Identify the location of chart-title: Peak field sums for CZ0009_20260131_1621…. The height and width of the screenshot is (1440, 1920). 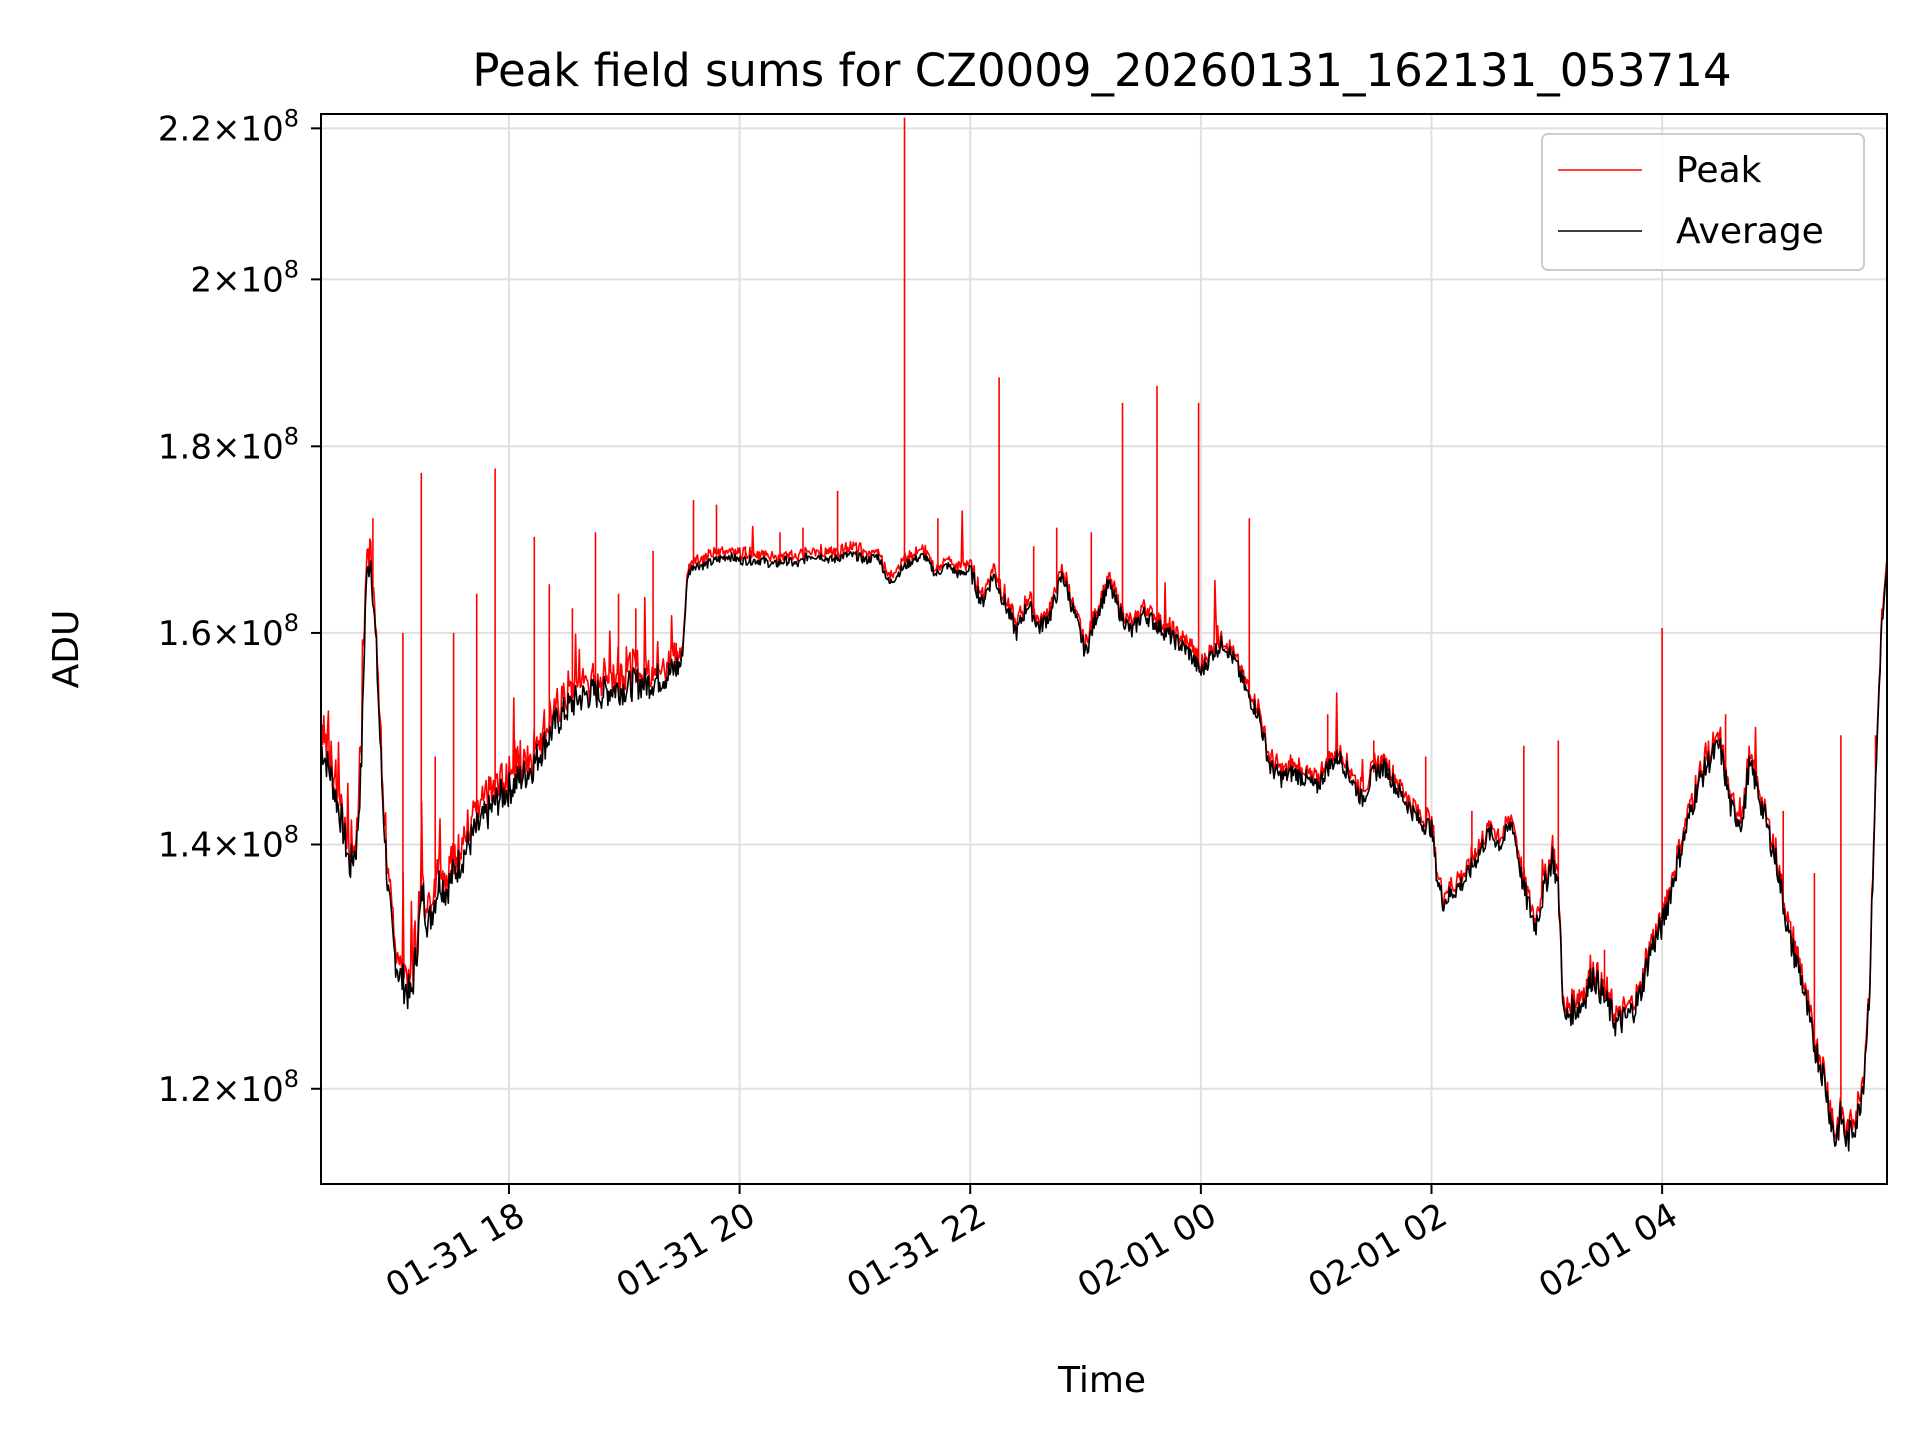
(1101, 70).